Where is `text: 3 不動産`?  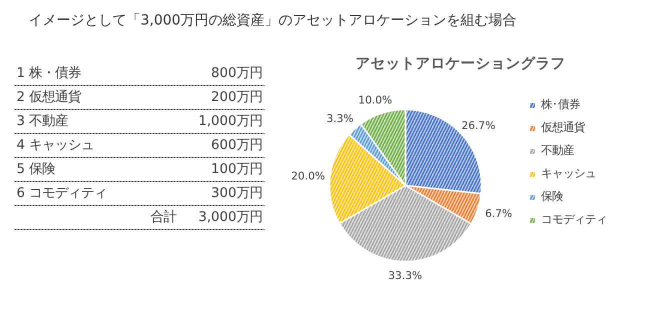
text: 3 不動産 is located at coordinates (42, 121).